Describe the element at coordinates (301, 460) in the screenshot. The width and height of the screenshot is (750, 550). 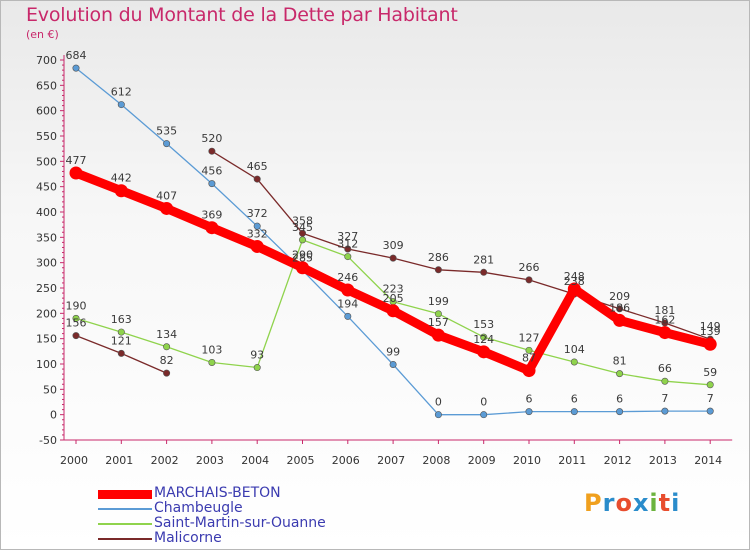
I see `x-tick-label: 2005` at that location.